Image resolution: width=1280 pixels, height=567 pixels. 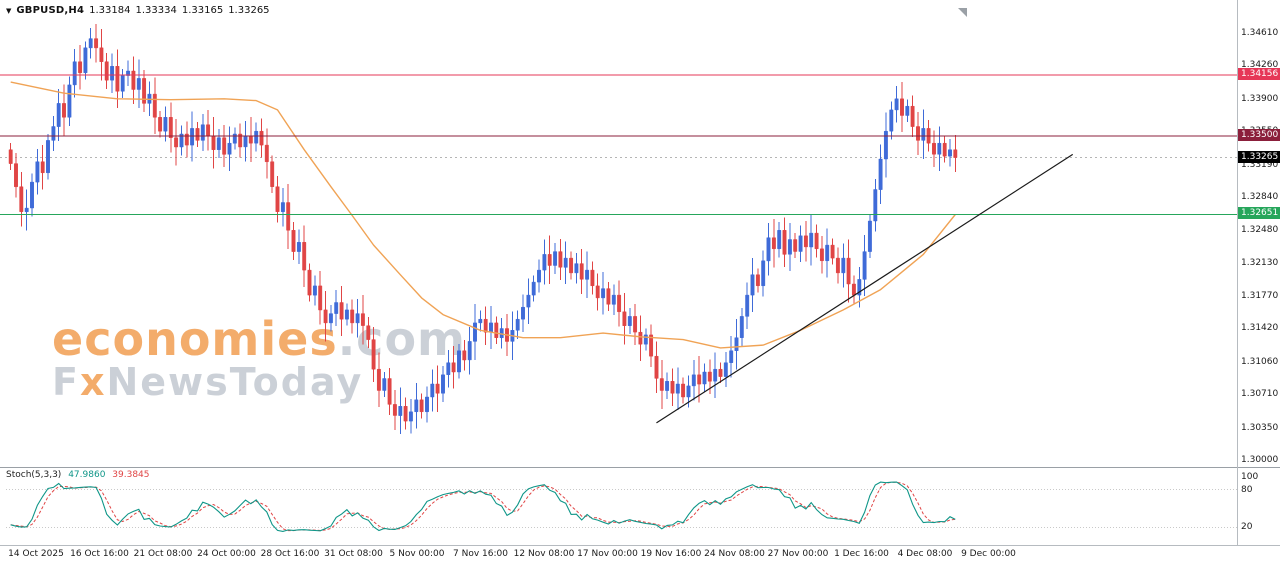 I want to click on time-tick-label: 21 Oct 08:00, so click(x=163, y=554).